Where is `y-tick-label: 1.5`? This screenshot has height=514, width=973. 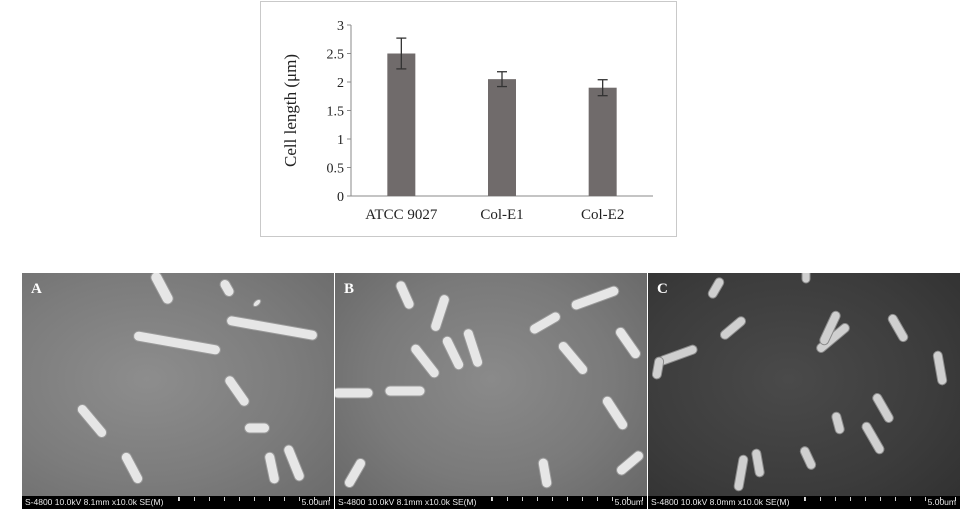 y-tick-label: 1.5 is located at coordinates (336, 112).